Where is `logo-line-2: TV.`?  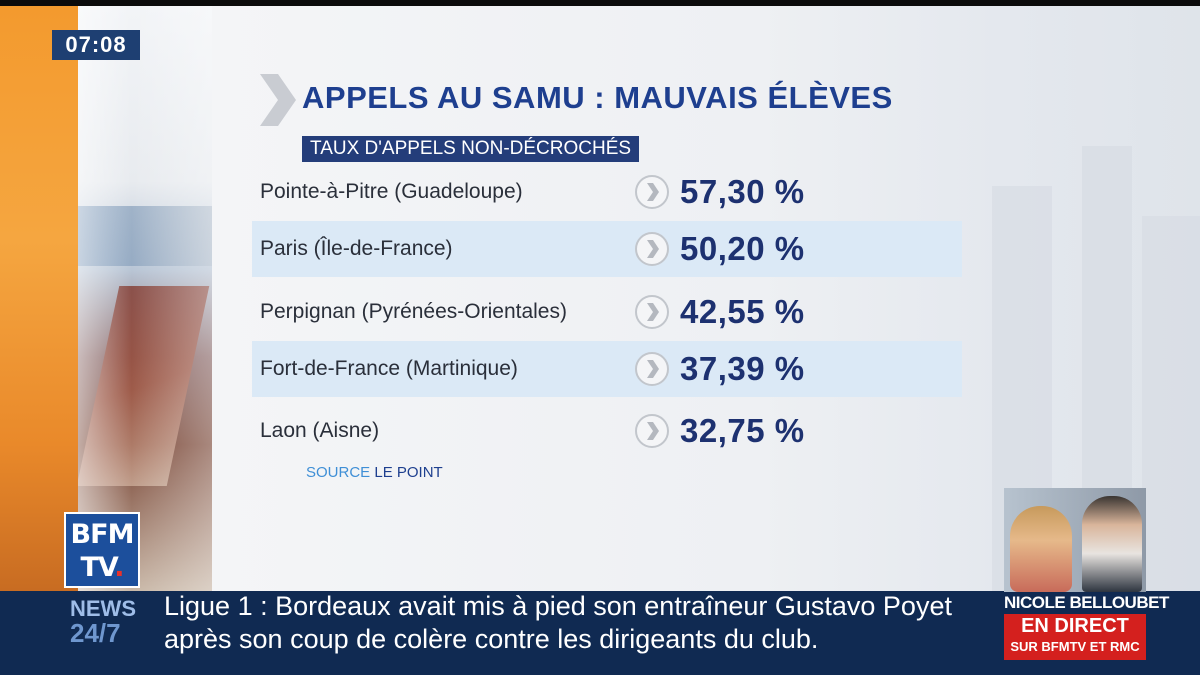
logo-line-2: TV. is located at coordinates (102, 568).